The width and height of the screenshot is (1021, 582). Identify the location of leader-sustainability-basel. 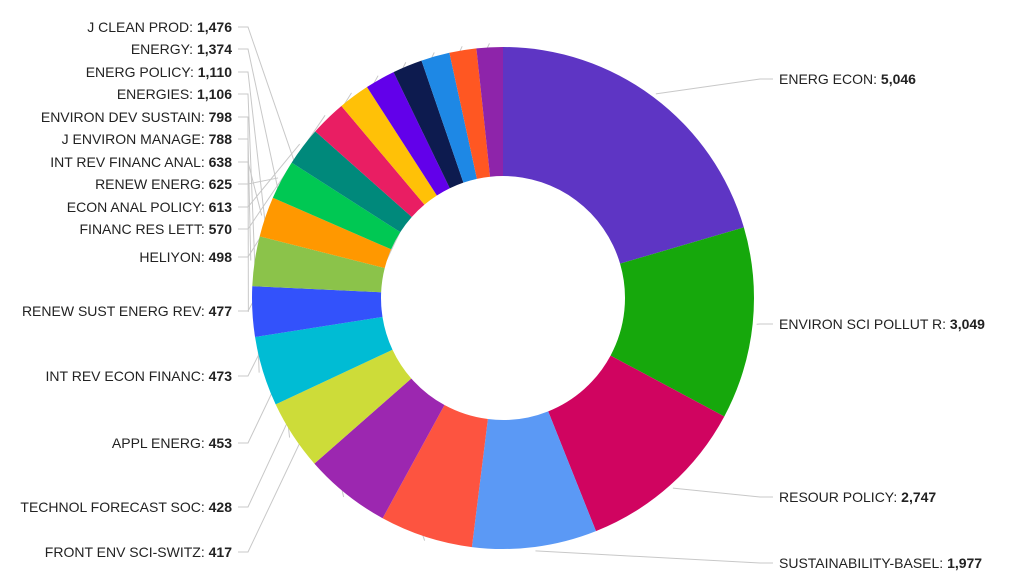
(654, 557).